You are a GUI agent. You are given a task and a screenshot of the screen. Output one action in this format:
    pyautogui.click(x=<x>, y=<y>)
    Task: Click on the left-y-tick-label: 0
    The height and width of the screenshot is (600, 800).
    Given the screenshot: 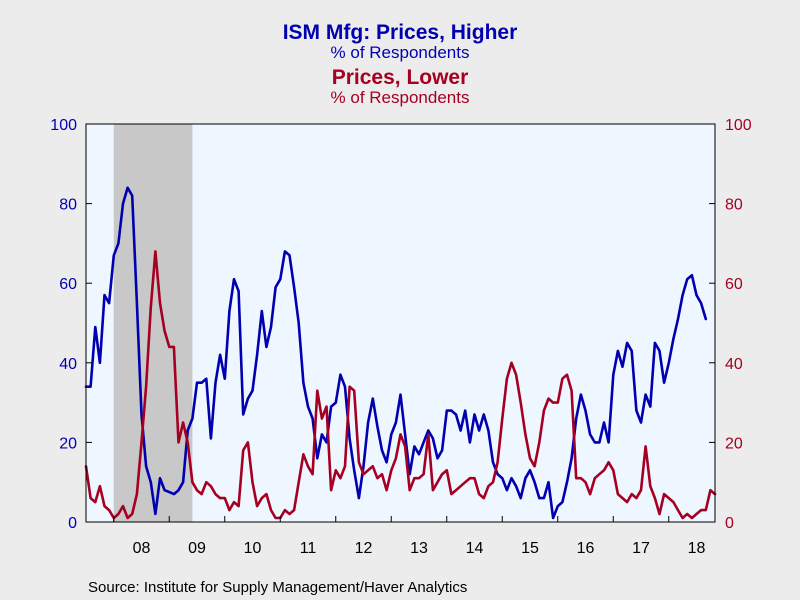 What is the action you would take?
    pyautogui.click(x=72, y=523)
    